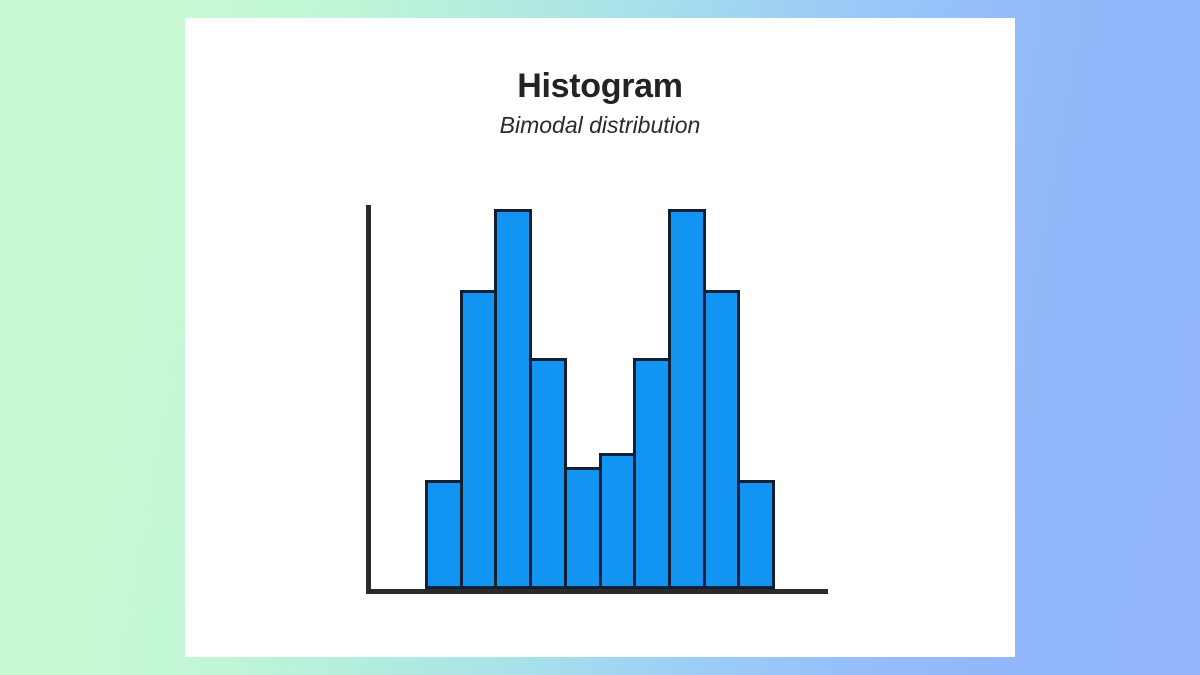 This screenshot has width=1200, height=675. What do you see at coordinates (368, 399) in the screenshot?
I see `y-axis-line` at bounding box center [368, 399].